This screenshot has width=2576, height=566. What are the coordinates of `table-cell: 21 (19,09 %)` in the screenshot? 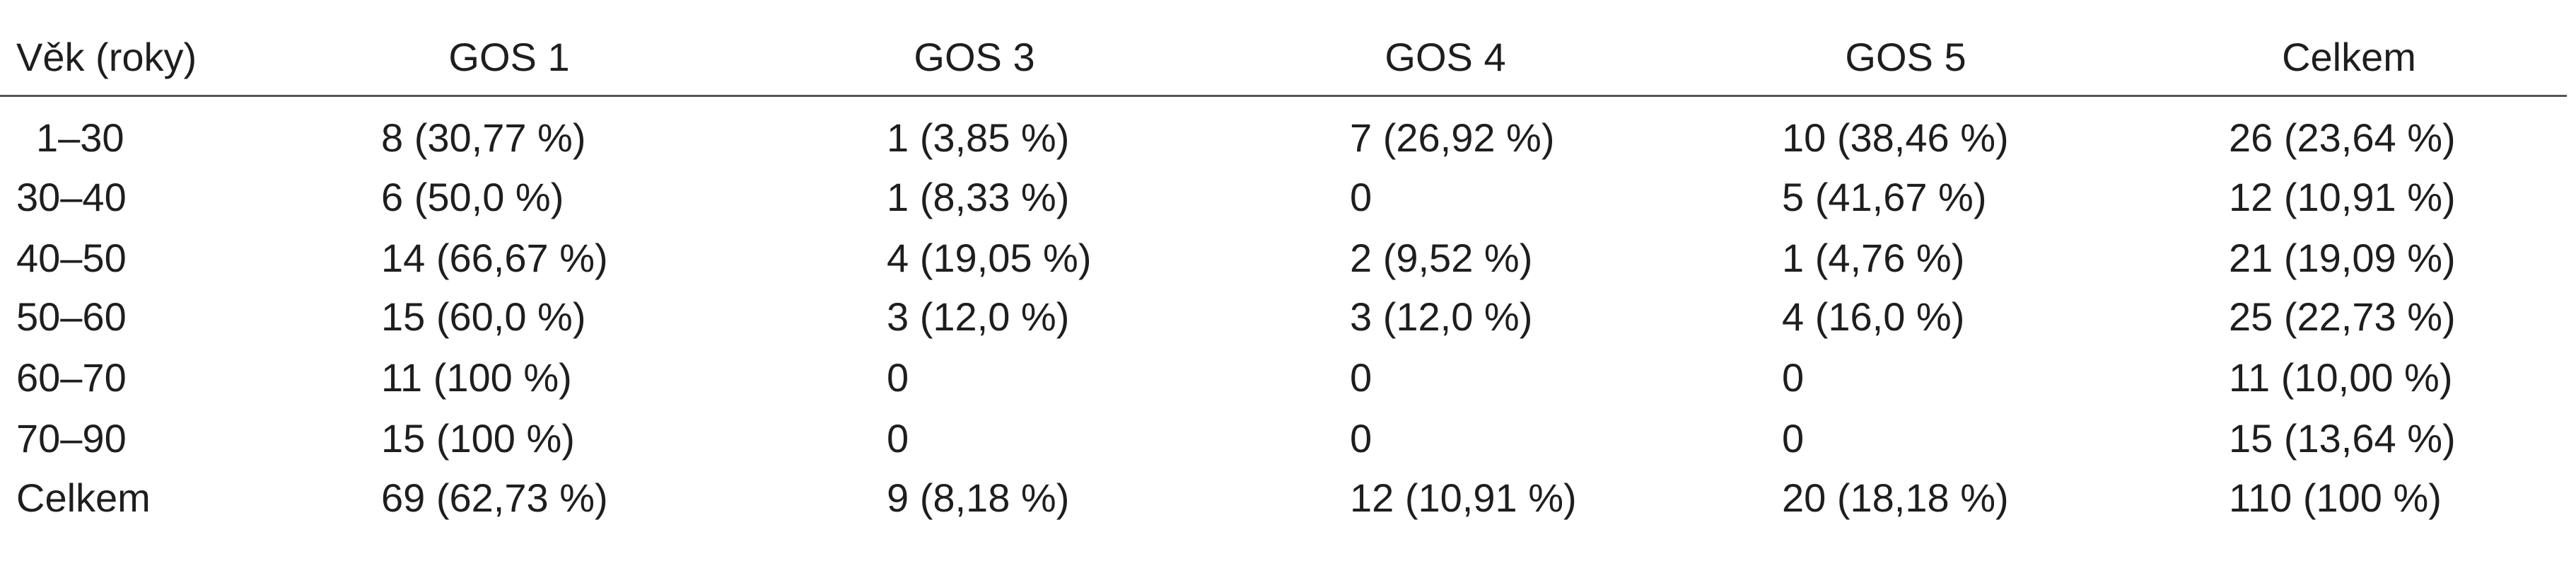 It's located at (2342, 258).